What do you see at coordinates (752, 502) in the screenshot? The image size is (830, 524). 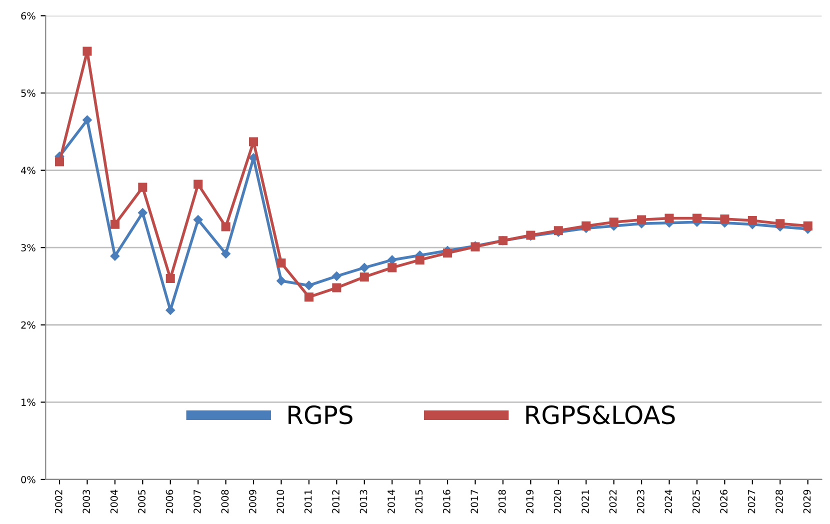 I see `x-tick-label: 2027` at bounding box center [752, 502].